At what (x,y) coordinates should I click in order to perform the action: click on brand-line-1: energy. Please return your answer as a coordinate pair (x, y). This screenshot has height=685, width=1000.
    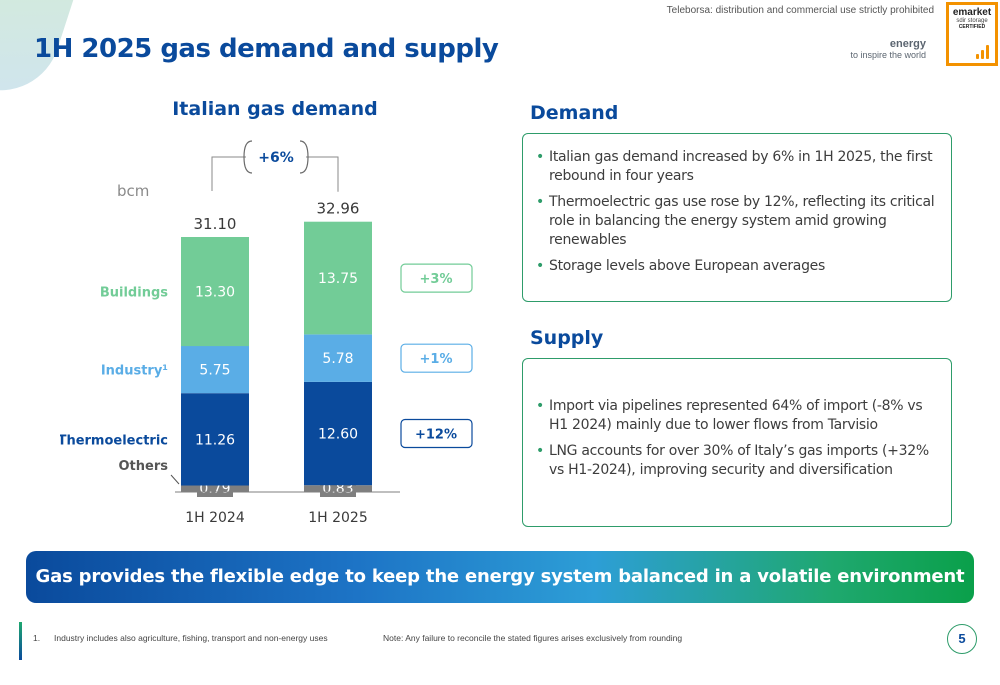
    Looking at the image, I should click on (907, 44).